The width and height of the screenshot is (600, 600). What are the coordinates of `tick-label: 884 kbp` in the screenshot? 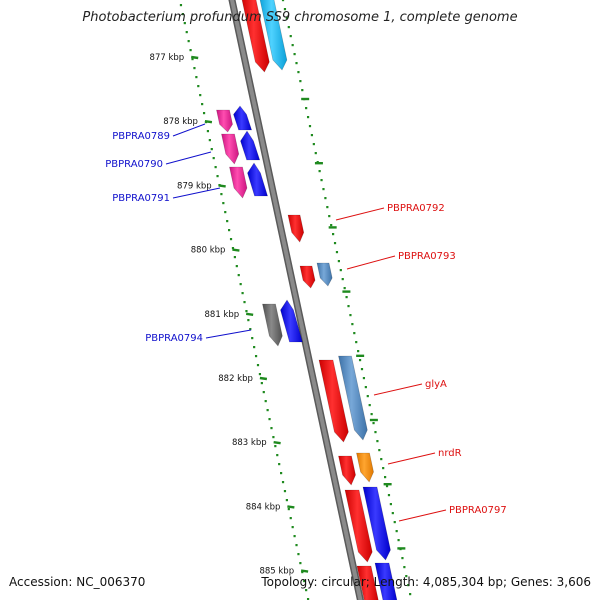 It's located at (263, 507).